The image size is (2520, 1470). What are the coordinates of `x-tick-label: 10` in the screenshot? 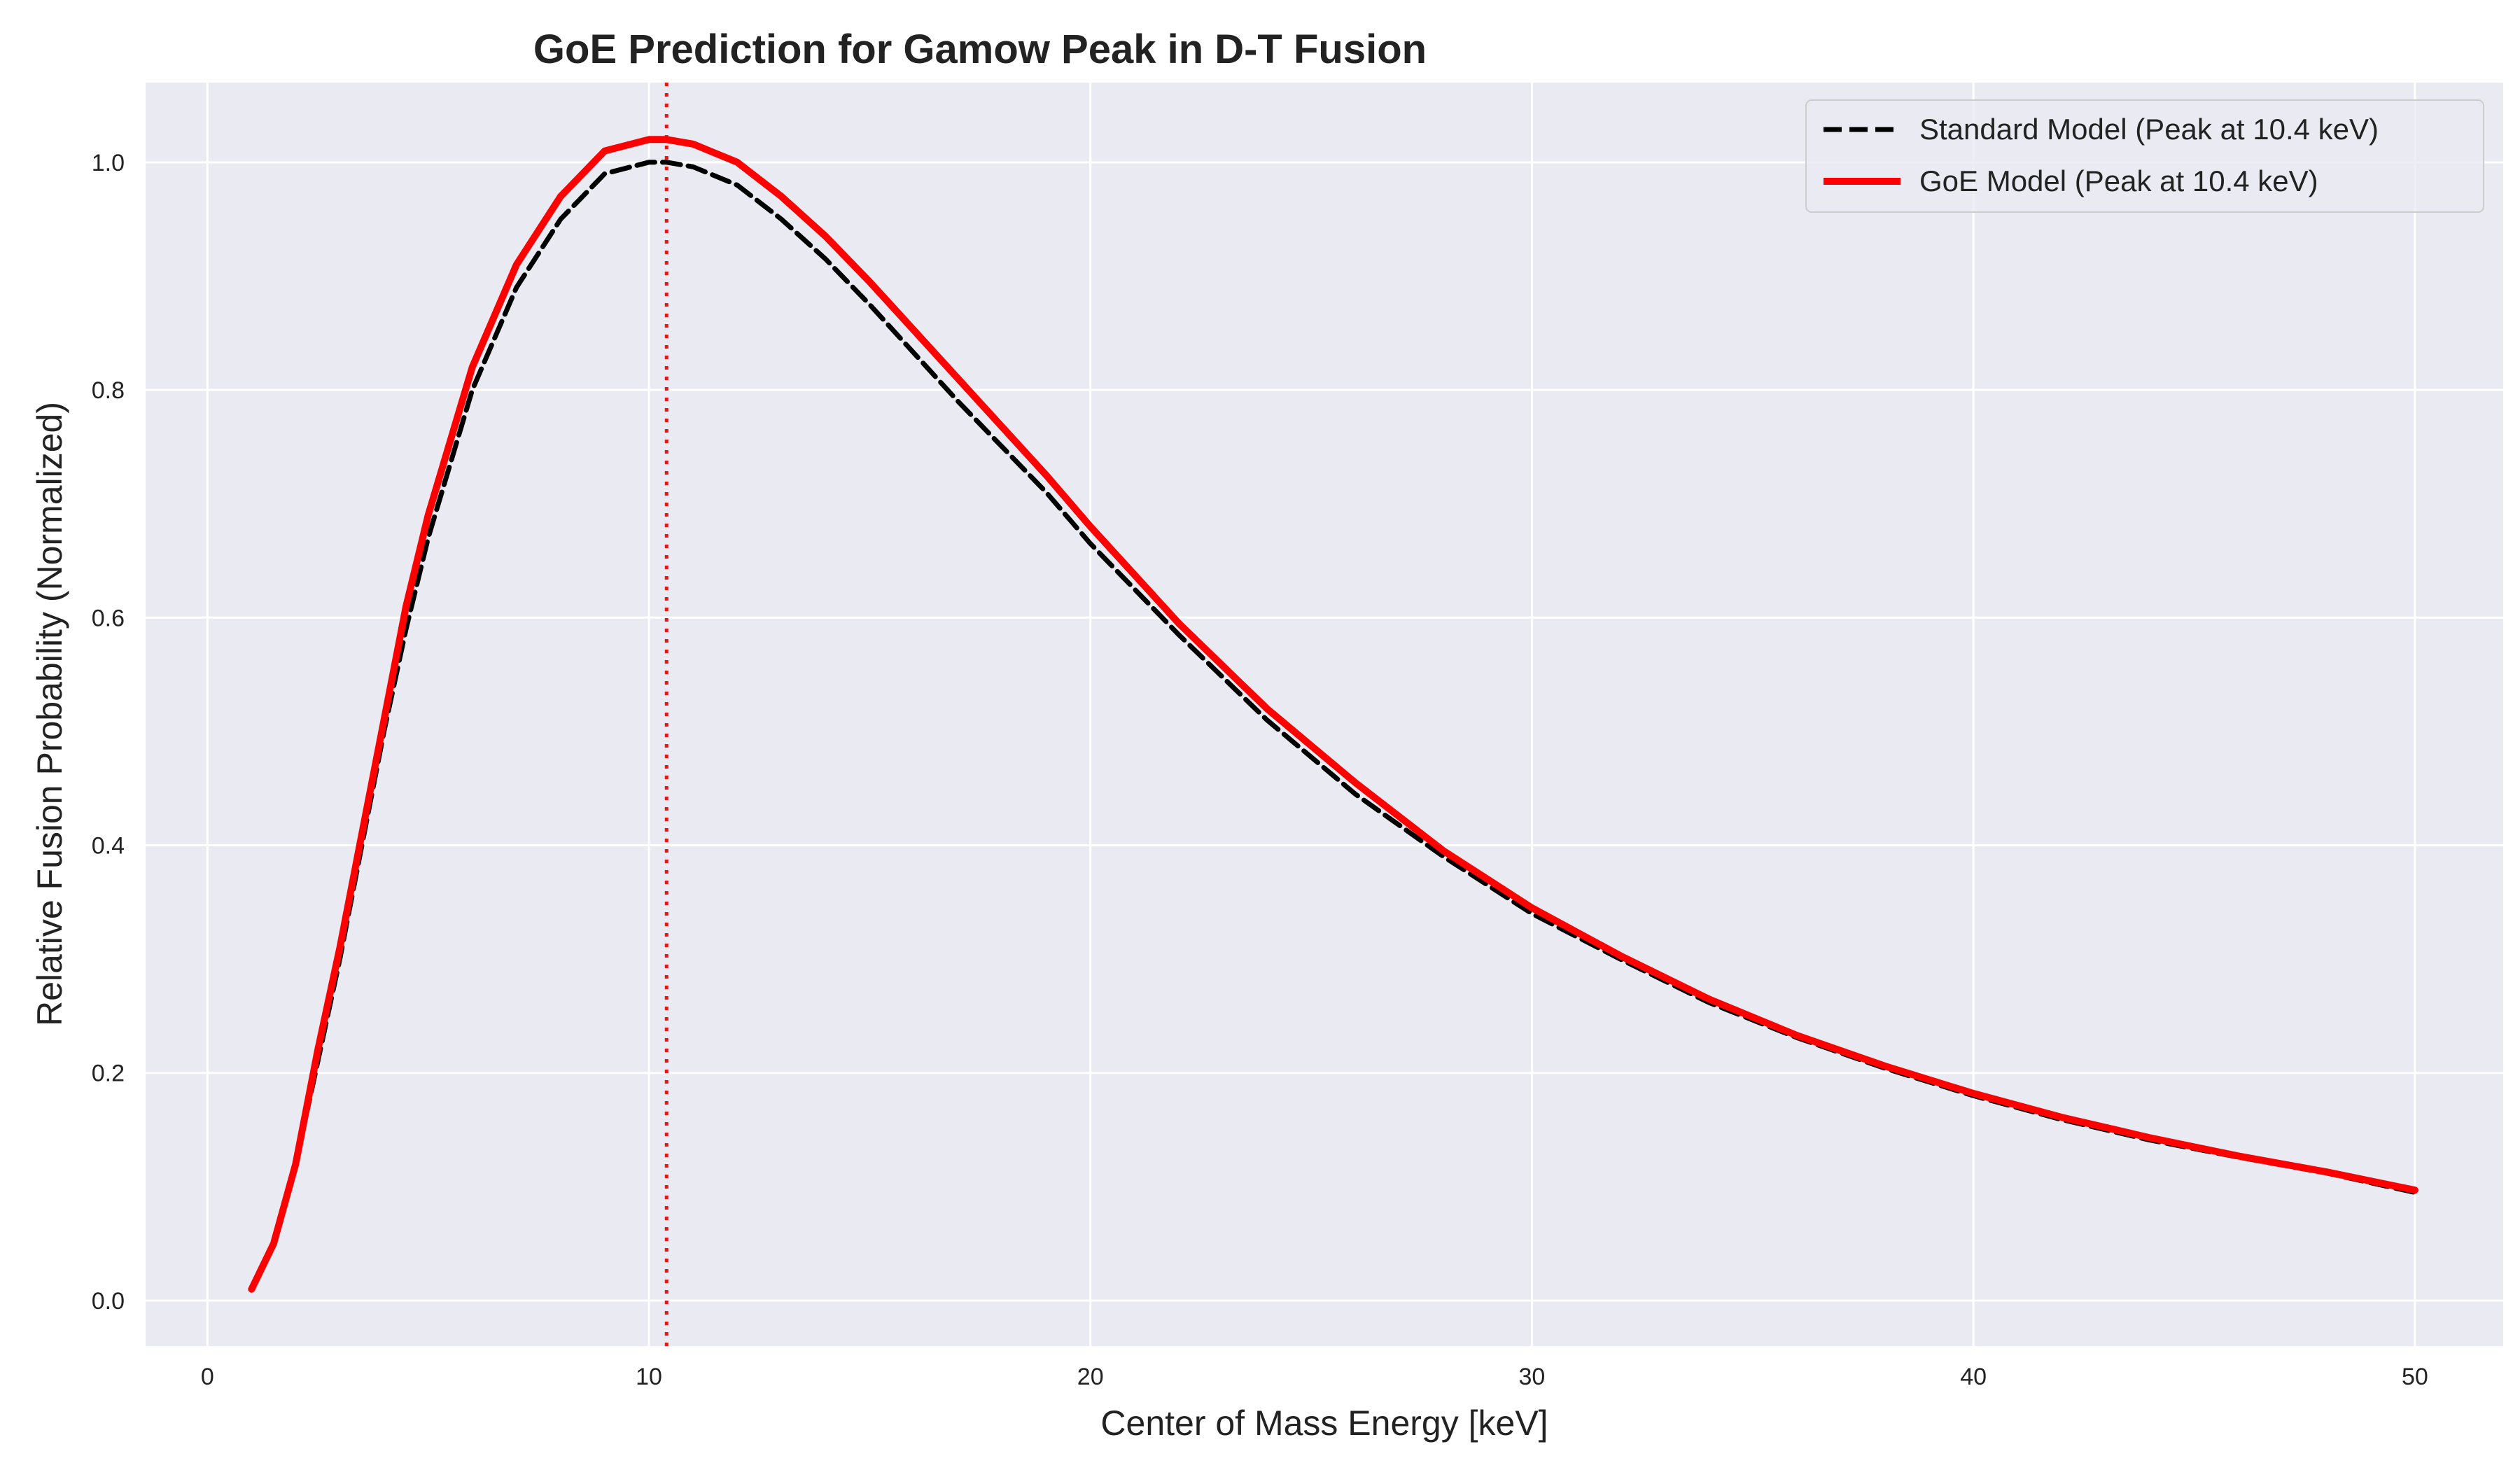 It's located at (649, 1377).